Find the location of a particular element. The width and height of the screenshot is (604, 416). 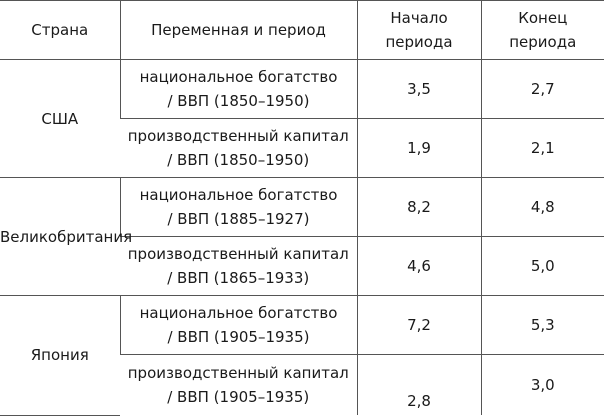

header-start: Начало периода is located at coordinates (418, 30).